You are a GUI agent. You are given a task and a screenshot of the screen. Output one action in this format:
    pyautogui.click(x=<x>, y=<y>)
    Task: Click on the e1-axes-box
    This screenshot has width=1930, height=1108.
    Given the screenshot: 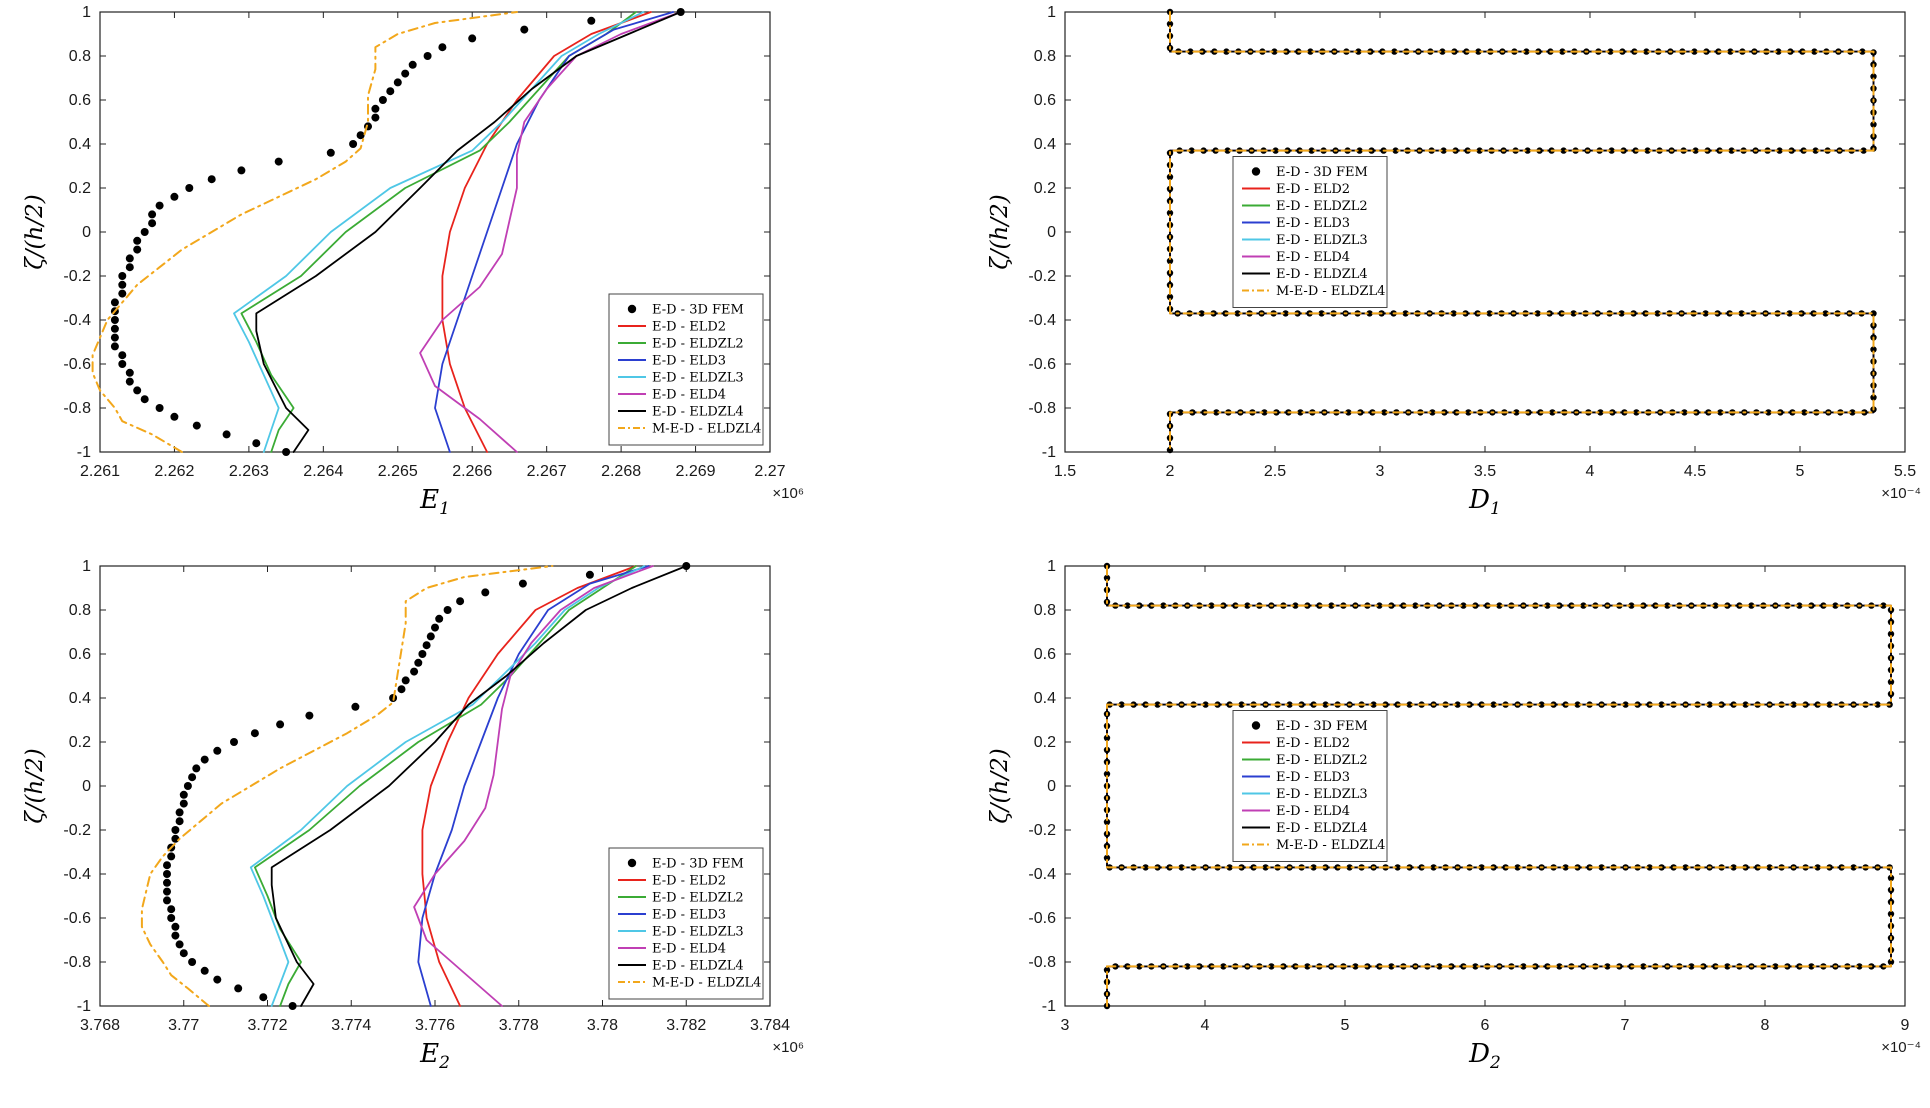 What is the action you would take?
    pyautogui.click(x=435, y=232)
    